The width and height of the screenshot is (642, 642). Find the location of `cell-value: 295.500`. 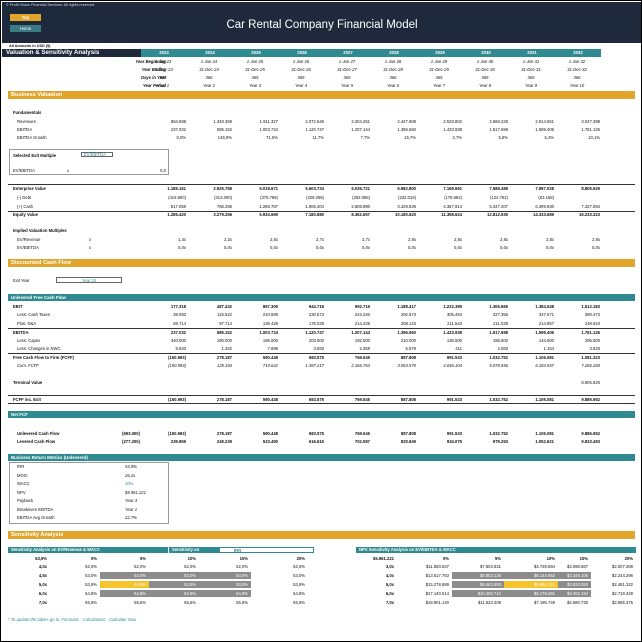

cell-value: 295.500 is located at coordinates (592, 340).